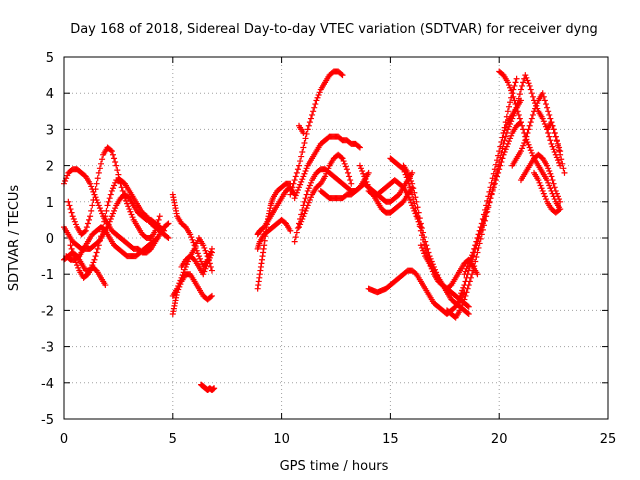  Describe the element at coordinates (538, 133) in the screenshot. I see `series-arc-af` at that location.